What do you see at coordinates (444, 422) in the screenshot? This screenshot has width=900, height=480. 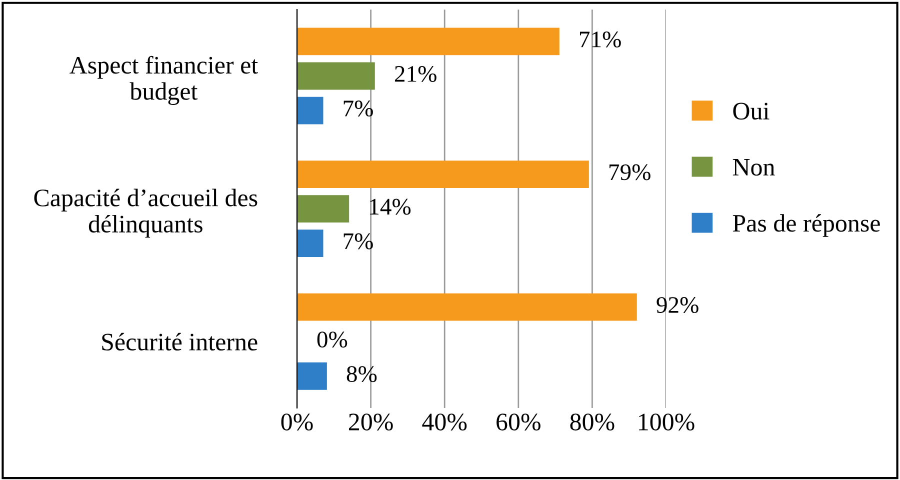 I see `x-tick-label: 40%` at bounding box center [444, 422].